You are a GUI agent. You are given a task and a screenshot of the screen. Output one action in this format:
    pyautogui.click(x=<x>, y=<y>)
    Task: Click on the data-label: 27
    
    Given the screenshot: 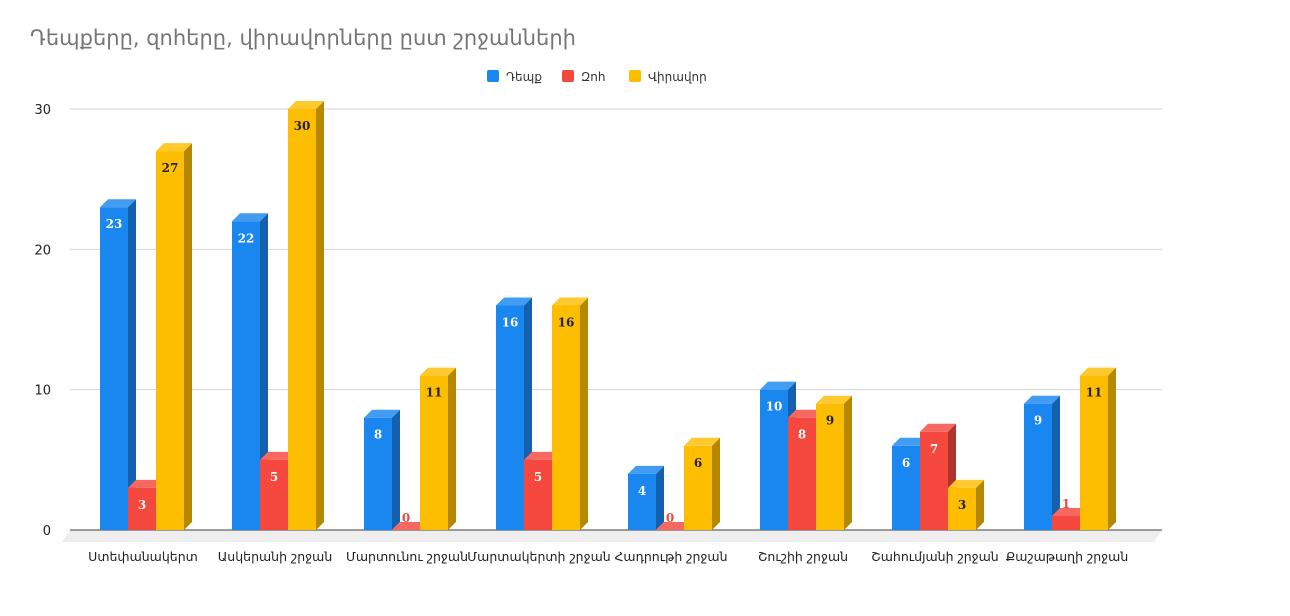 What is the action you would take?
    pyautogui.click(x=170, y=168)
    